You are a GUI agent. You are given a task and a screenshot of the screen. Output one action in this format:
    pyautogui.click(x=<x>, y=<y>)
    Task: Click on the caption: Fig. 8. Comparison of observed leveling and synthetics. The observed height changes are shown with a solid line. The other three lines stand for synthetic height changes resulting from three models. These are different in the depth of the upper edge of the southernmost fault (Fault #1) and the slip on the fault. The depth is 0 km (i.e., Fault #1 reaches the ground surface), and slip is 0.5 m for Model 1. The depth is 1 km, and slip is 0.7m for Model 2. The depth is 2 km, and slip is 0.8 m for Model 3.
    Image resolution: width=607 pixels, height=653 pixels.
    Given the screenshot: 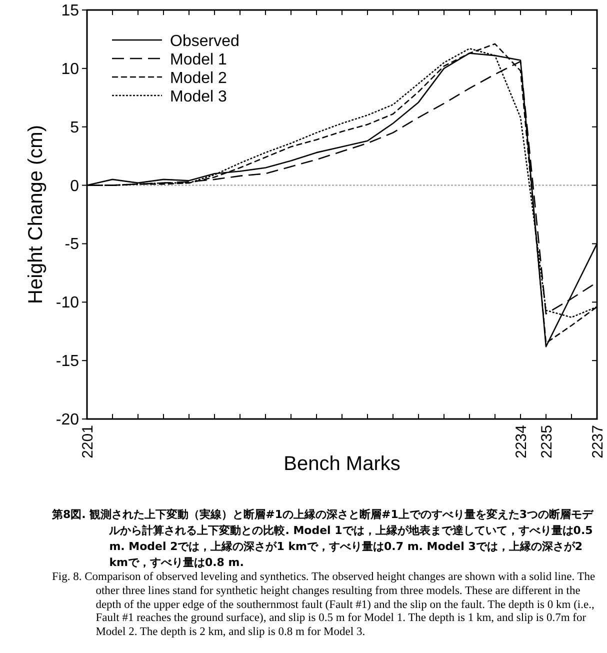 What is the action you would take?
    pyautogui.click(x=324, y=605)
    